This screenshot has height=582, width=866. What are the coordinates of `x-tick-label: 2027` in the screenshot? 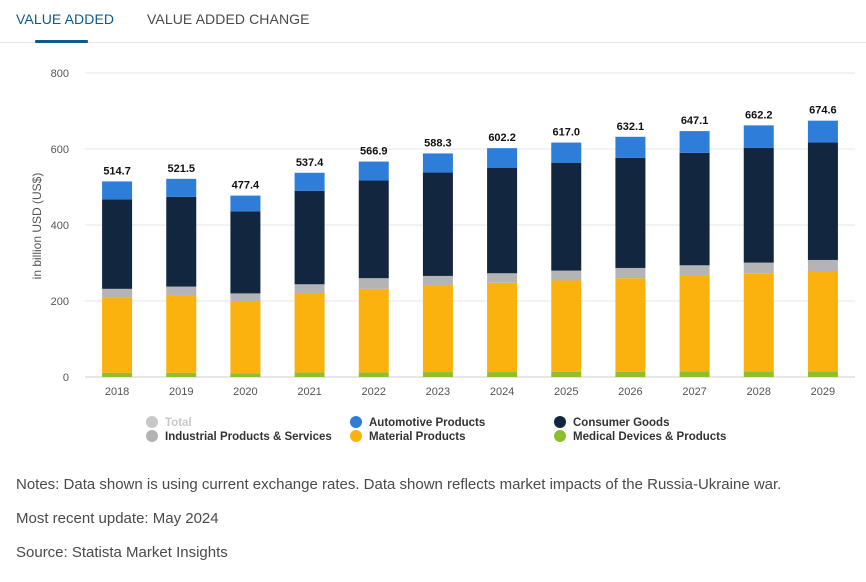 It's located at (694, 392).